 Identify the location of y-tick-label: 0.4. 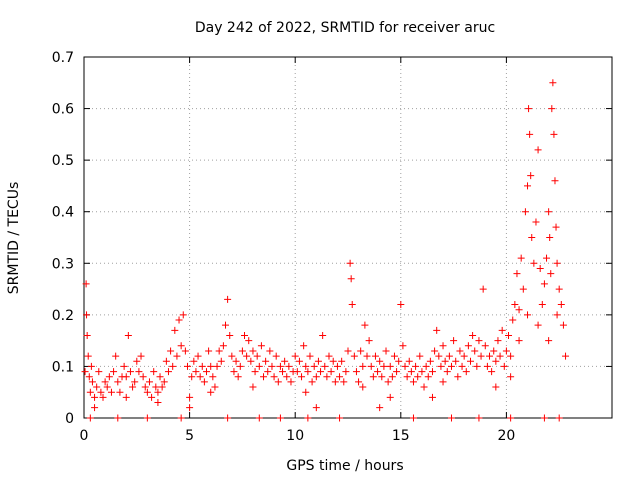
(63, 213).